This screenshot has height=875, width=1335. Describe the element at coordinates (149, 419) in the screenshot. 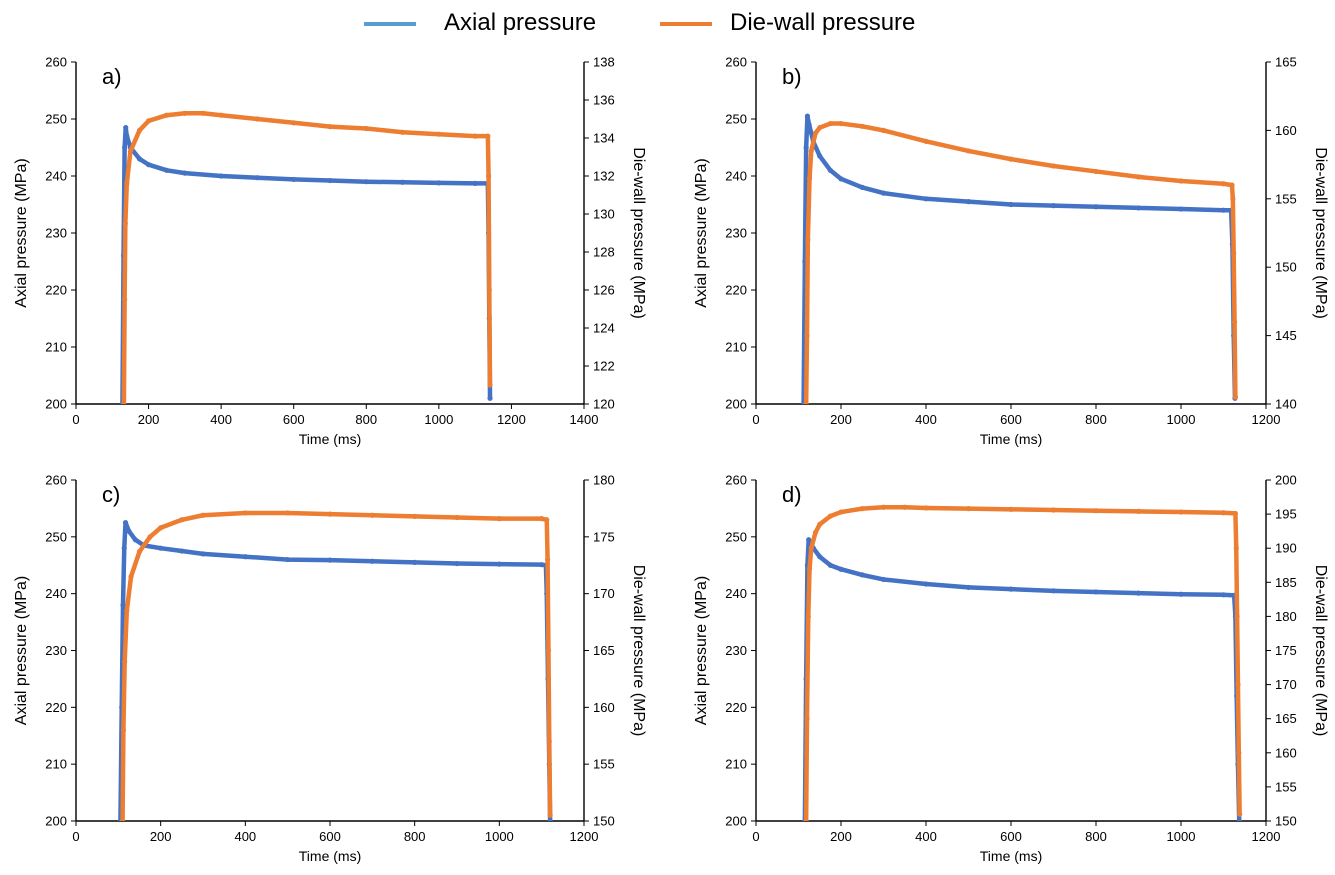

I see `x-tick-label: 200` at that location.